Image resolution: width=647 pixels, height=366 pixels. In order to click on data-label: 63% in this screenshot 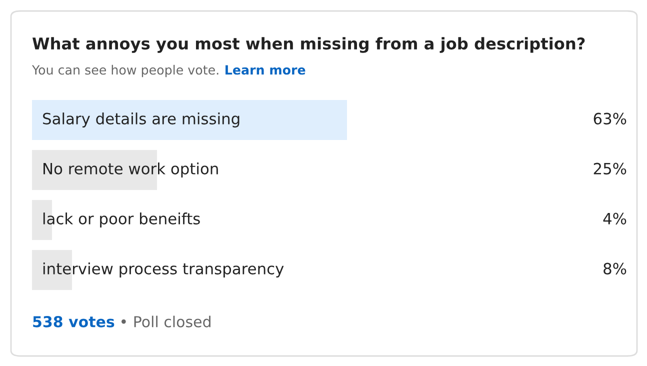, I will do `click(610, 118)`.